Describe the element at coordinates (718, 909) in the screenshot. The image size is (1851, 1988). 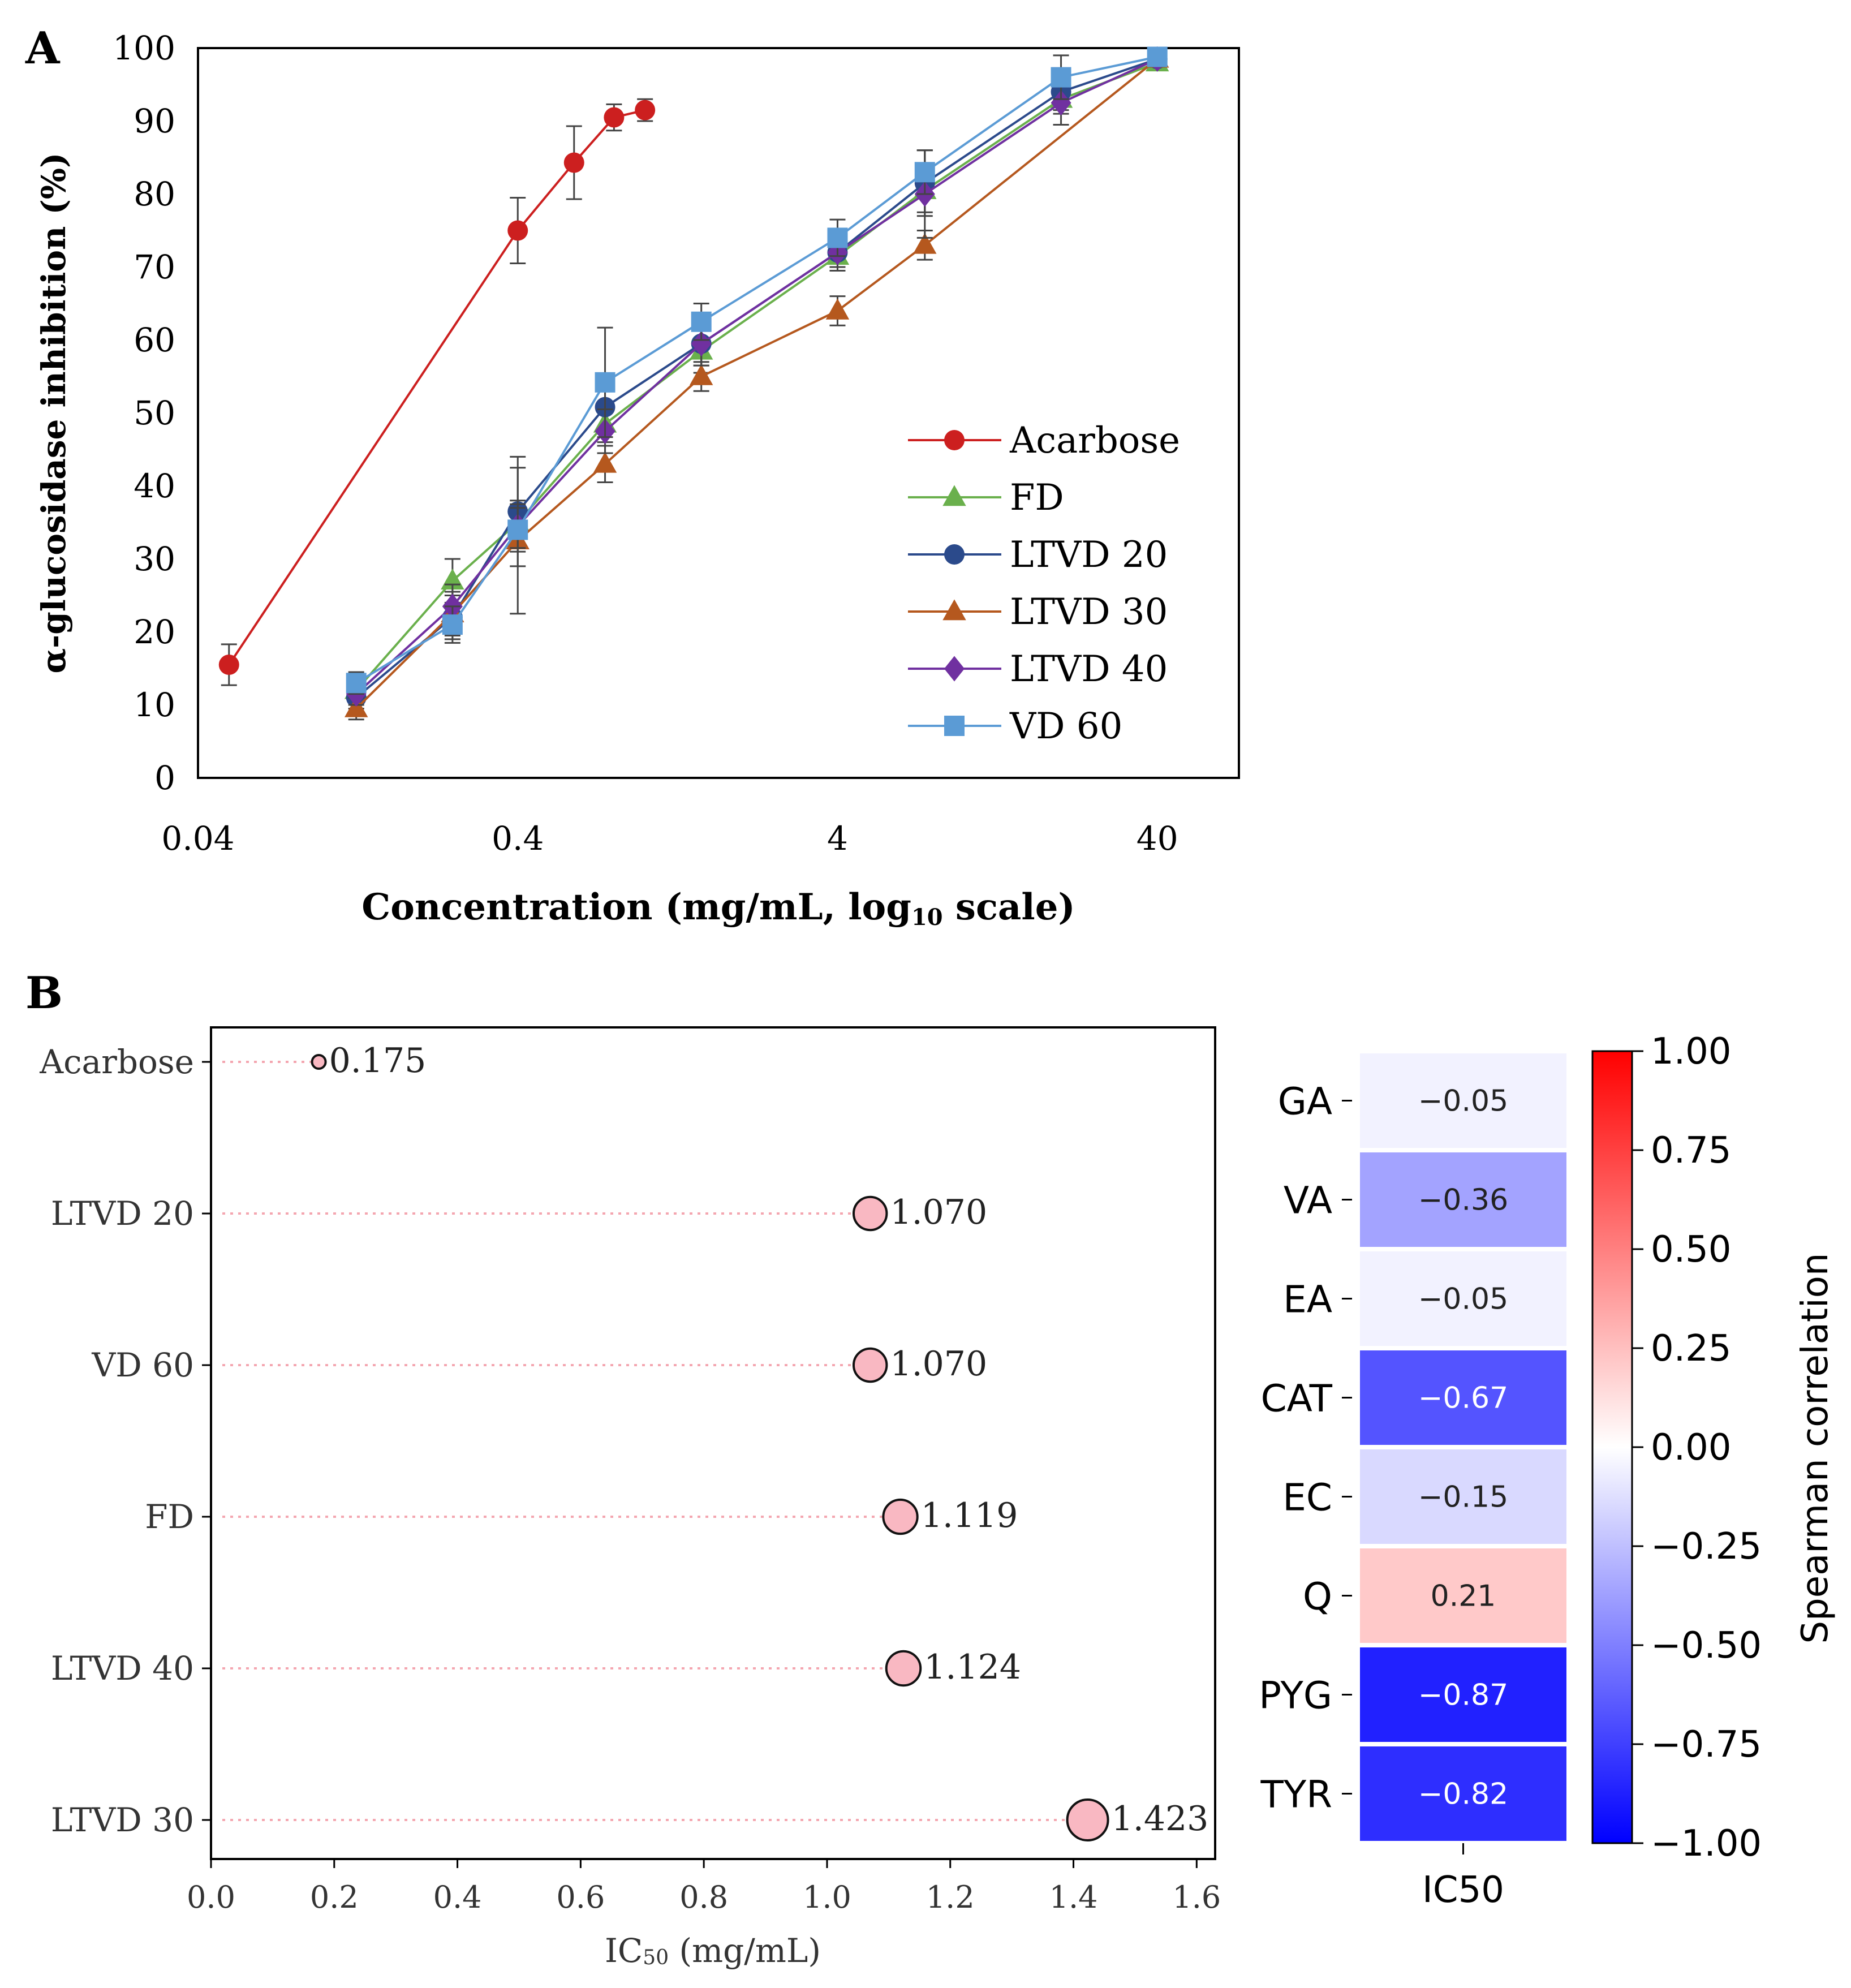
I see `panel-a-x-axis-label: Concentration (mg/mL, log10 scale)` at that location.